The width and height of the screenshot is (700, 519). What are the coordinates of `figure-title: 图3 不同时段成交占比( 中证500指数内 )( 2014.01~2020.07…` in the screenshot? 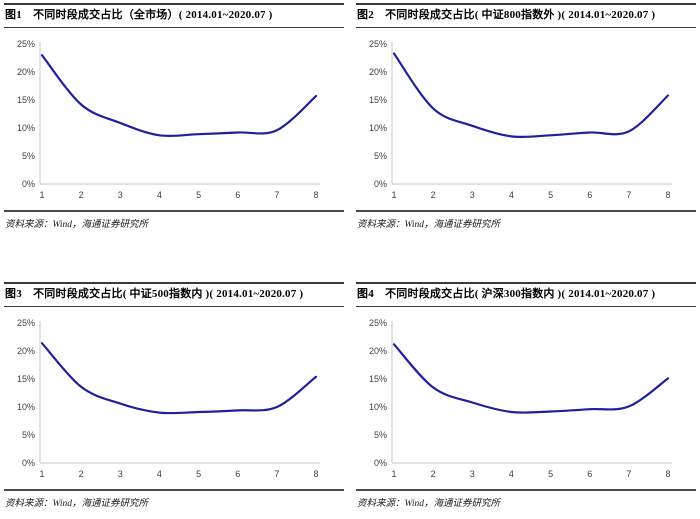 It's located at (174, 294).